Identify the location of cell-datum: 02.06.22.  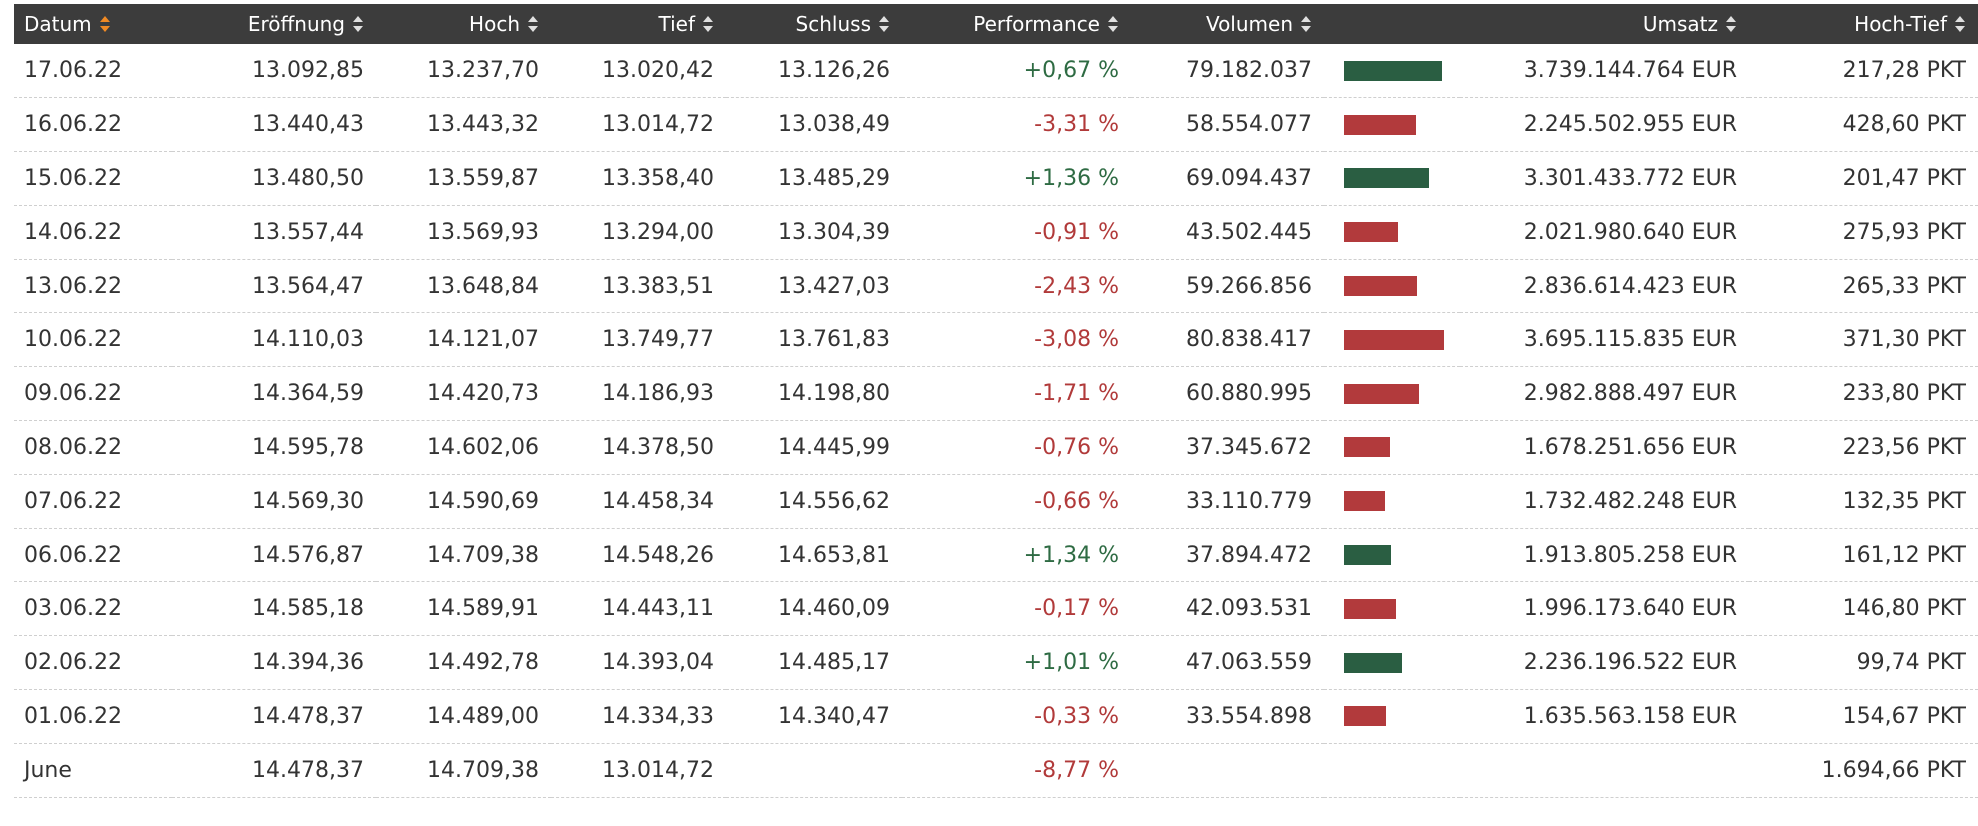
(73, 663).